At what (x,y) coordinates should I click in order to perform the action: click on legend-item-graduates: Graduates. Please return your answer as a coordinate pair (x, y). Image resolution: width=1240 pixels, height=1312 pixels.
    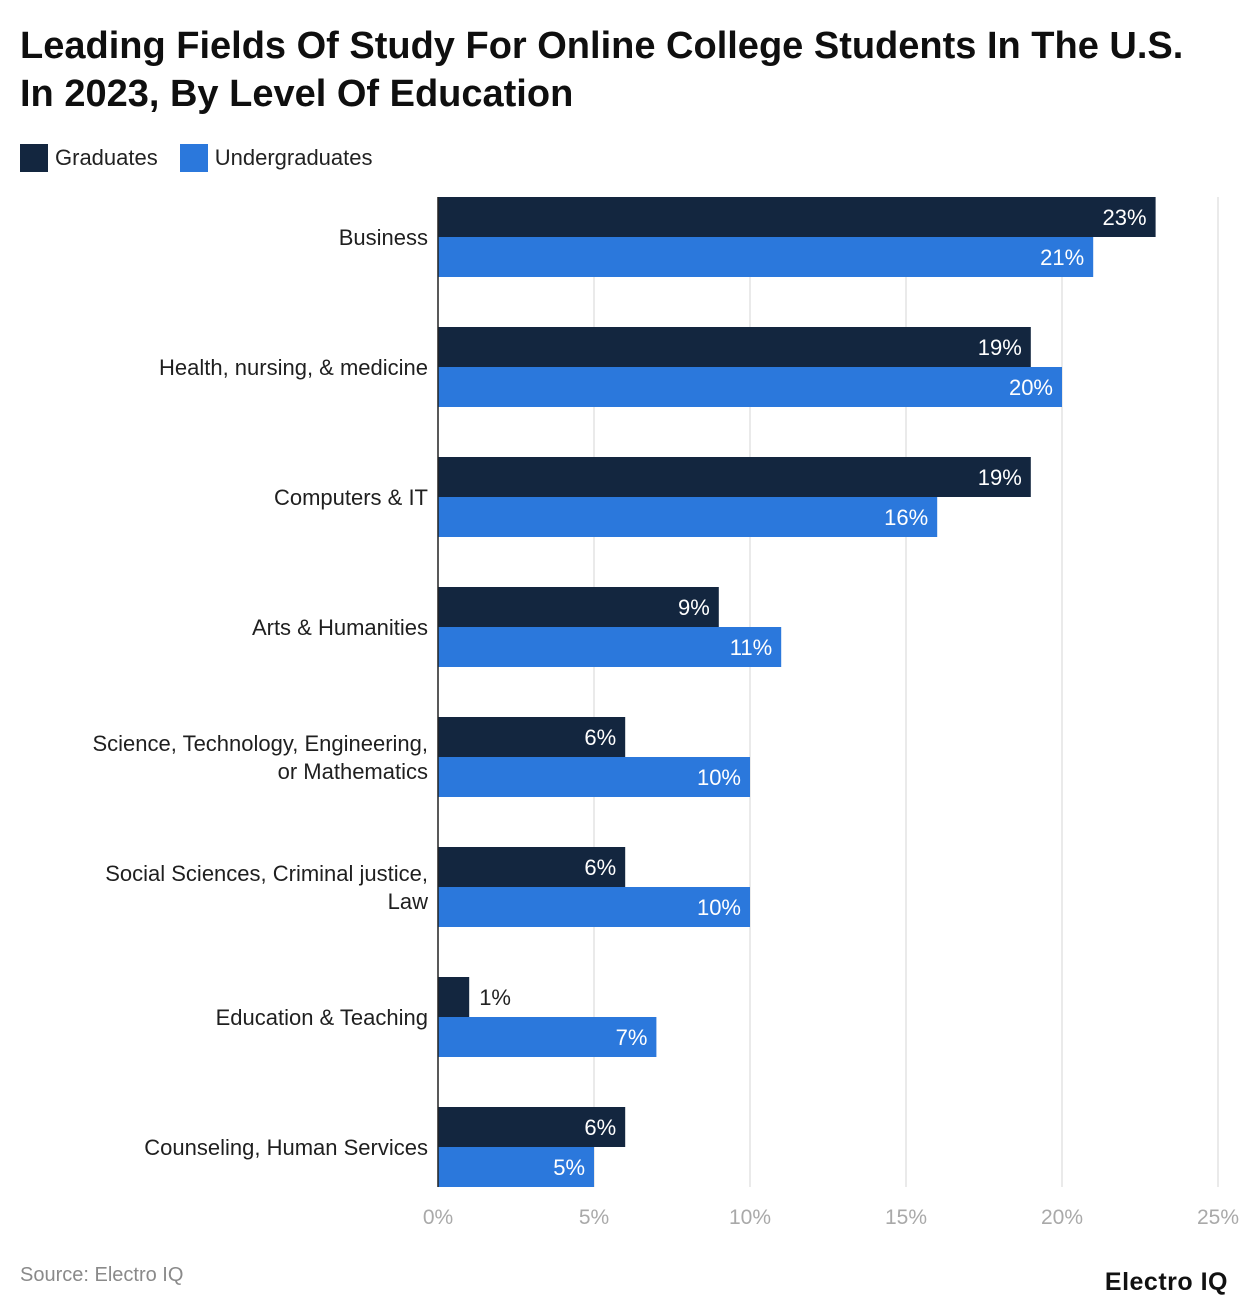
    Looking at the image, I should click on (89, 158).